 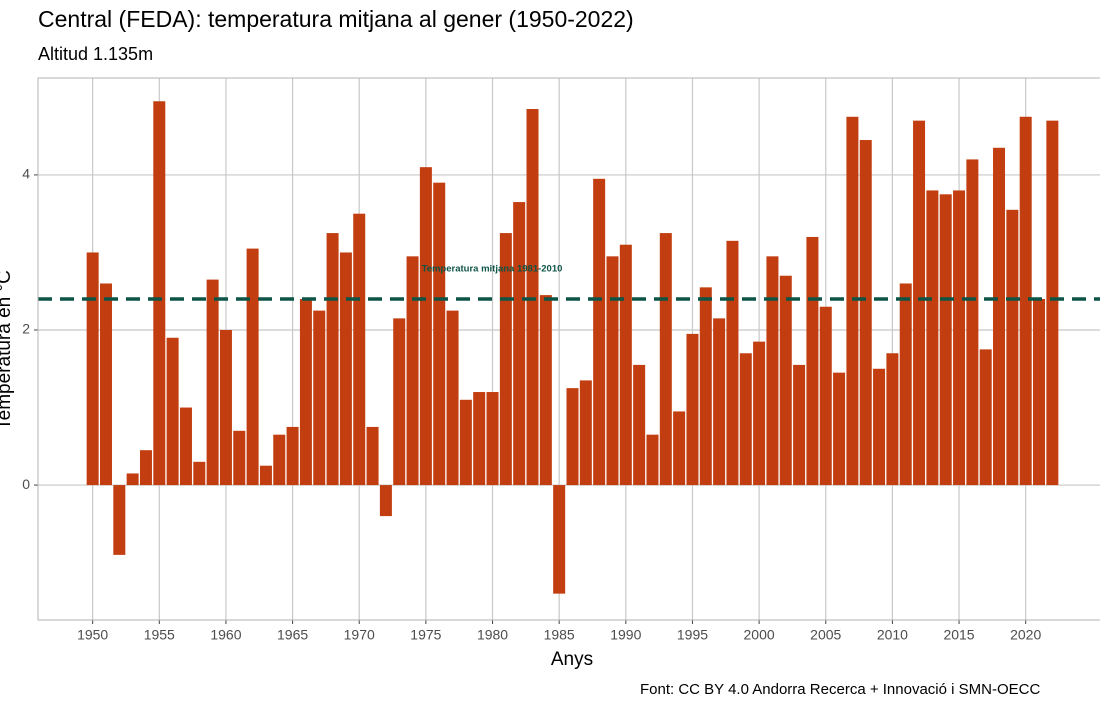 What do you see at coordinates (92, 635) in the screenshot?
I see `x-tick-label: 1950` at bounding box center [92, 635].